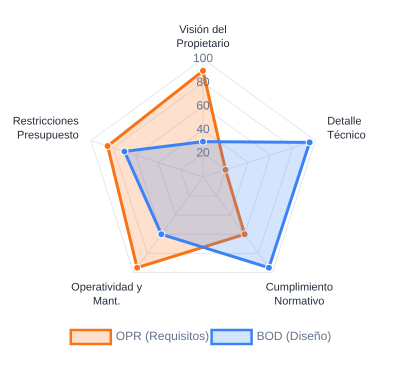  Describe the element at coordinates (299, 294) in the screenshot. I see `spoke-label: Cumplimiento Normativo` at that location.